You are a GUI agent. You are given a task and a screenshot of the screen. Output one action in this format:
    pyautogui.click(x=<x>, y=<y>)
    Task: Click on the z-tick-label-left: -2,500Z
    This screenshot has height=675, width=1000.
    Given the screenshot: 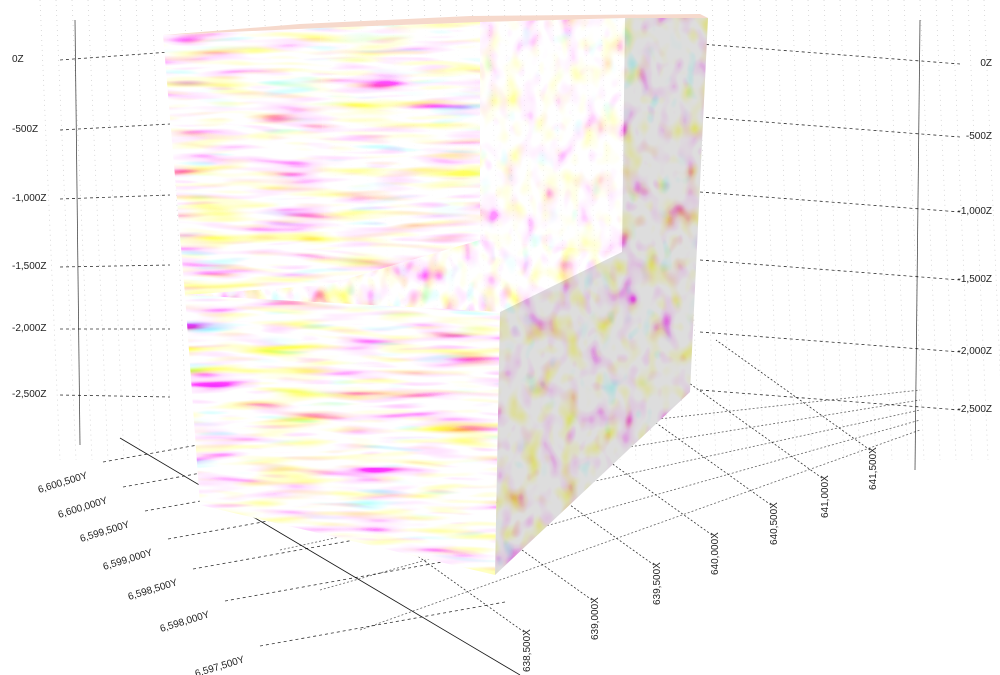 What is the action you would take?
    pyautogui.click(x=29, y=394)
    